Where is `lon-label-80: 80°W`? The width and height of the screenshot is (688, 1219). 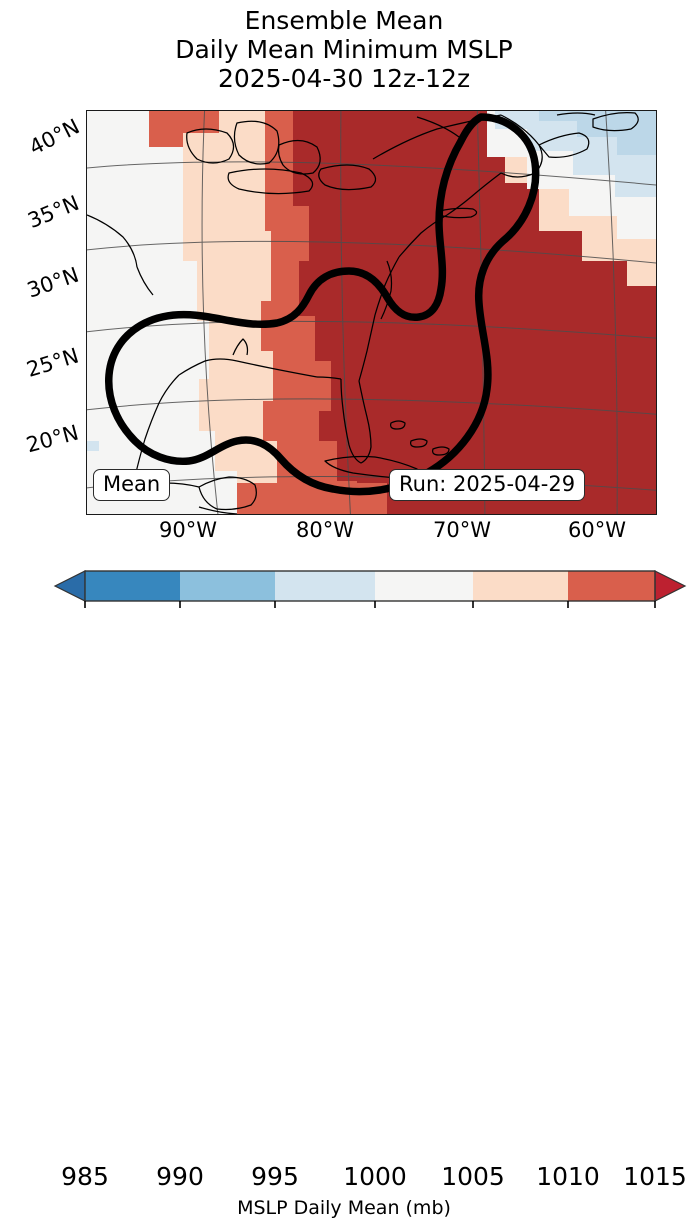
lon-label-80: 80°W is located at coordinates (325, 530).